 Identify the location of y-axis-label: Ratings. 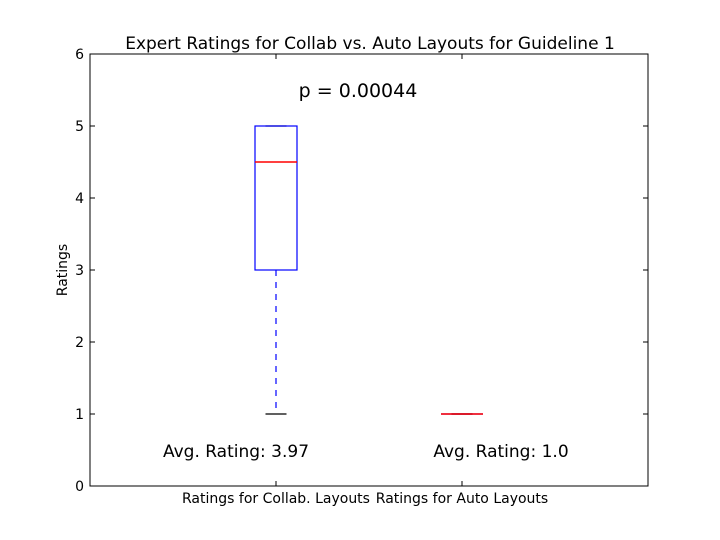
(63, 270).